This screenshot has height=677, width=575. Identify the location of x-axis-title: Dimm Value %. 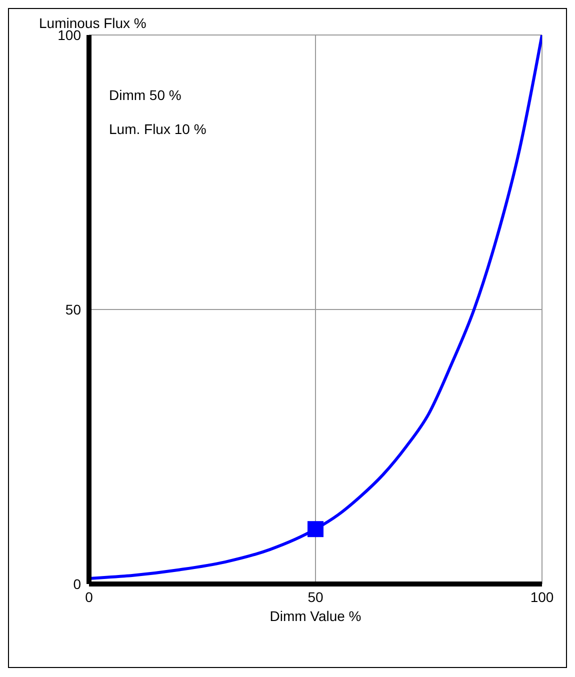
(316, 616).